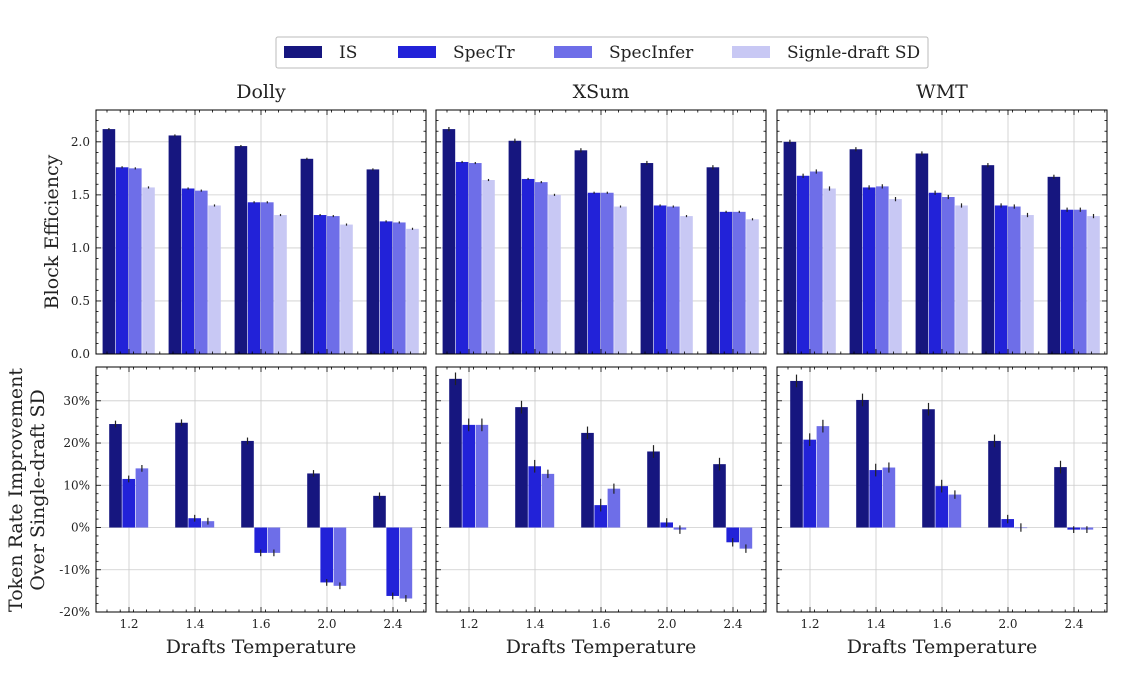  Describe the element at coordinates (74, 612) in the screenshot. I see `y-tick-label: -20%` at that location.